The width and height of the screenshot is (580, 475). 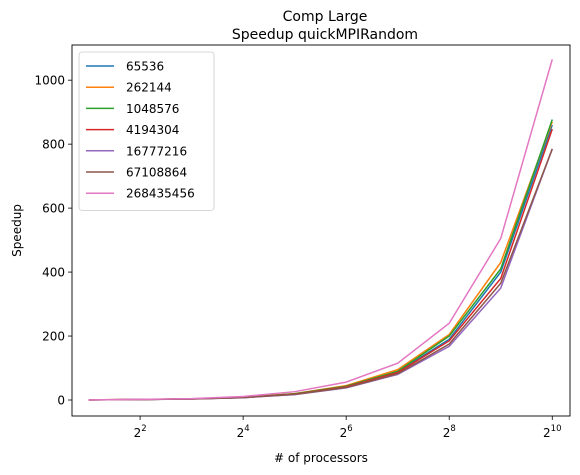 I want to click on legend-label-67108864: 67108864, so click(x=156, y=173).